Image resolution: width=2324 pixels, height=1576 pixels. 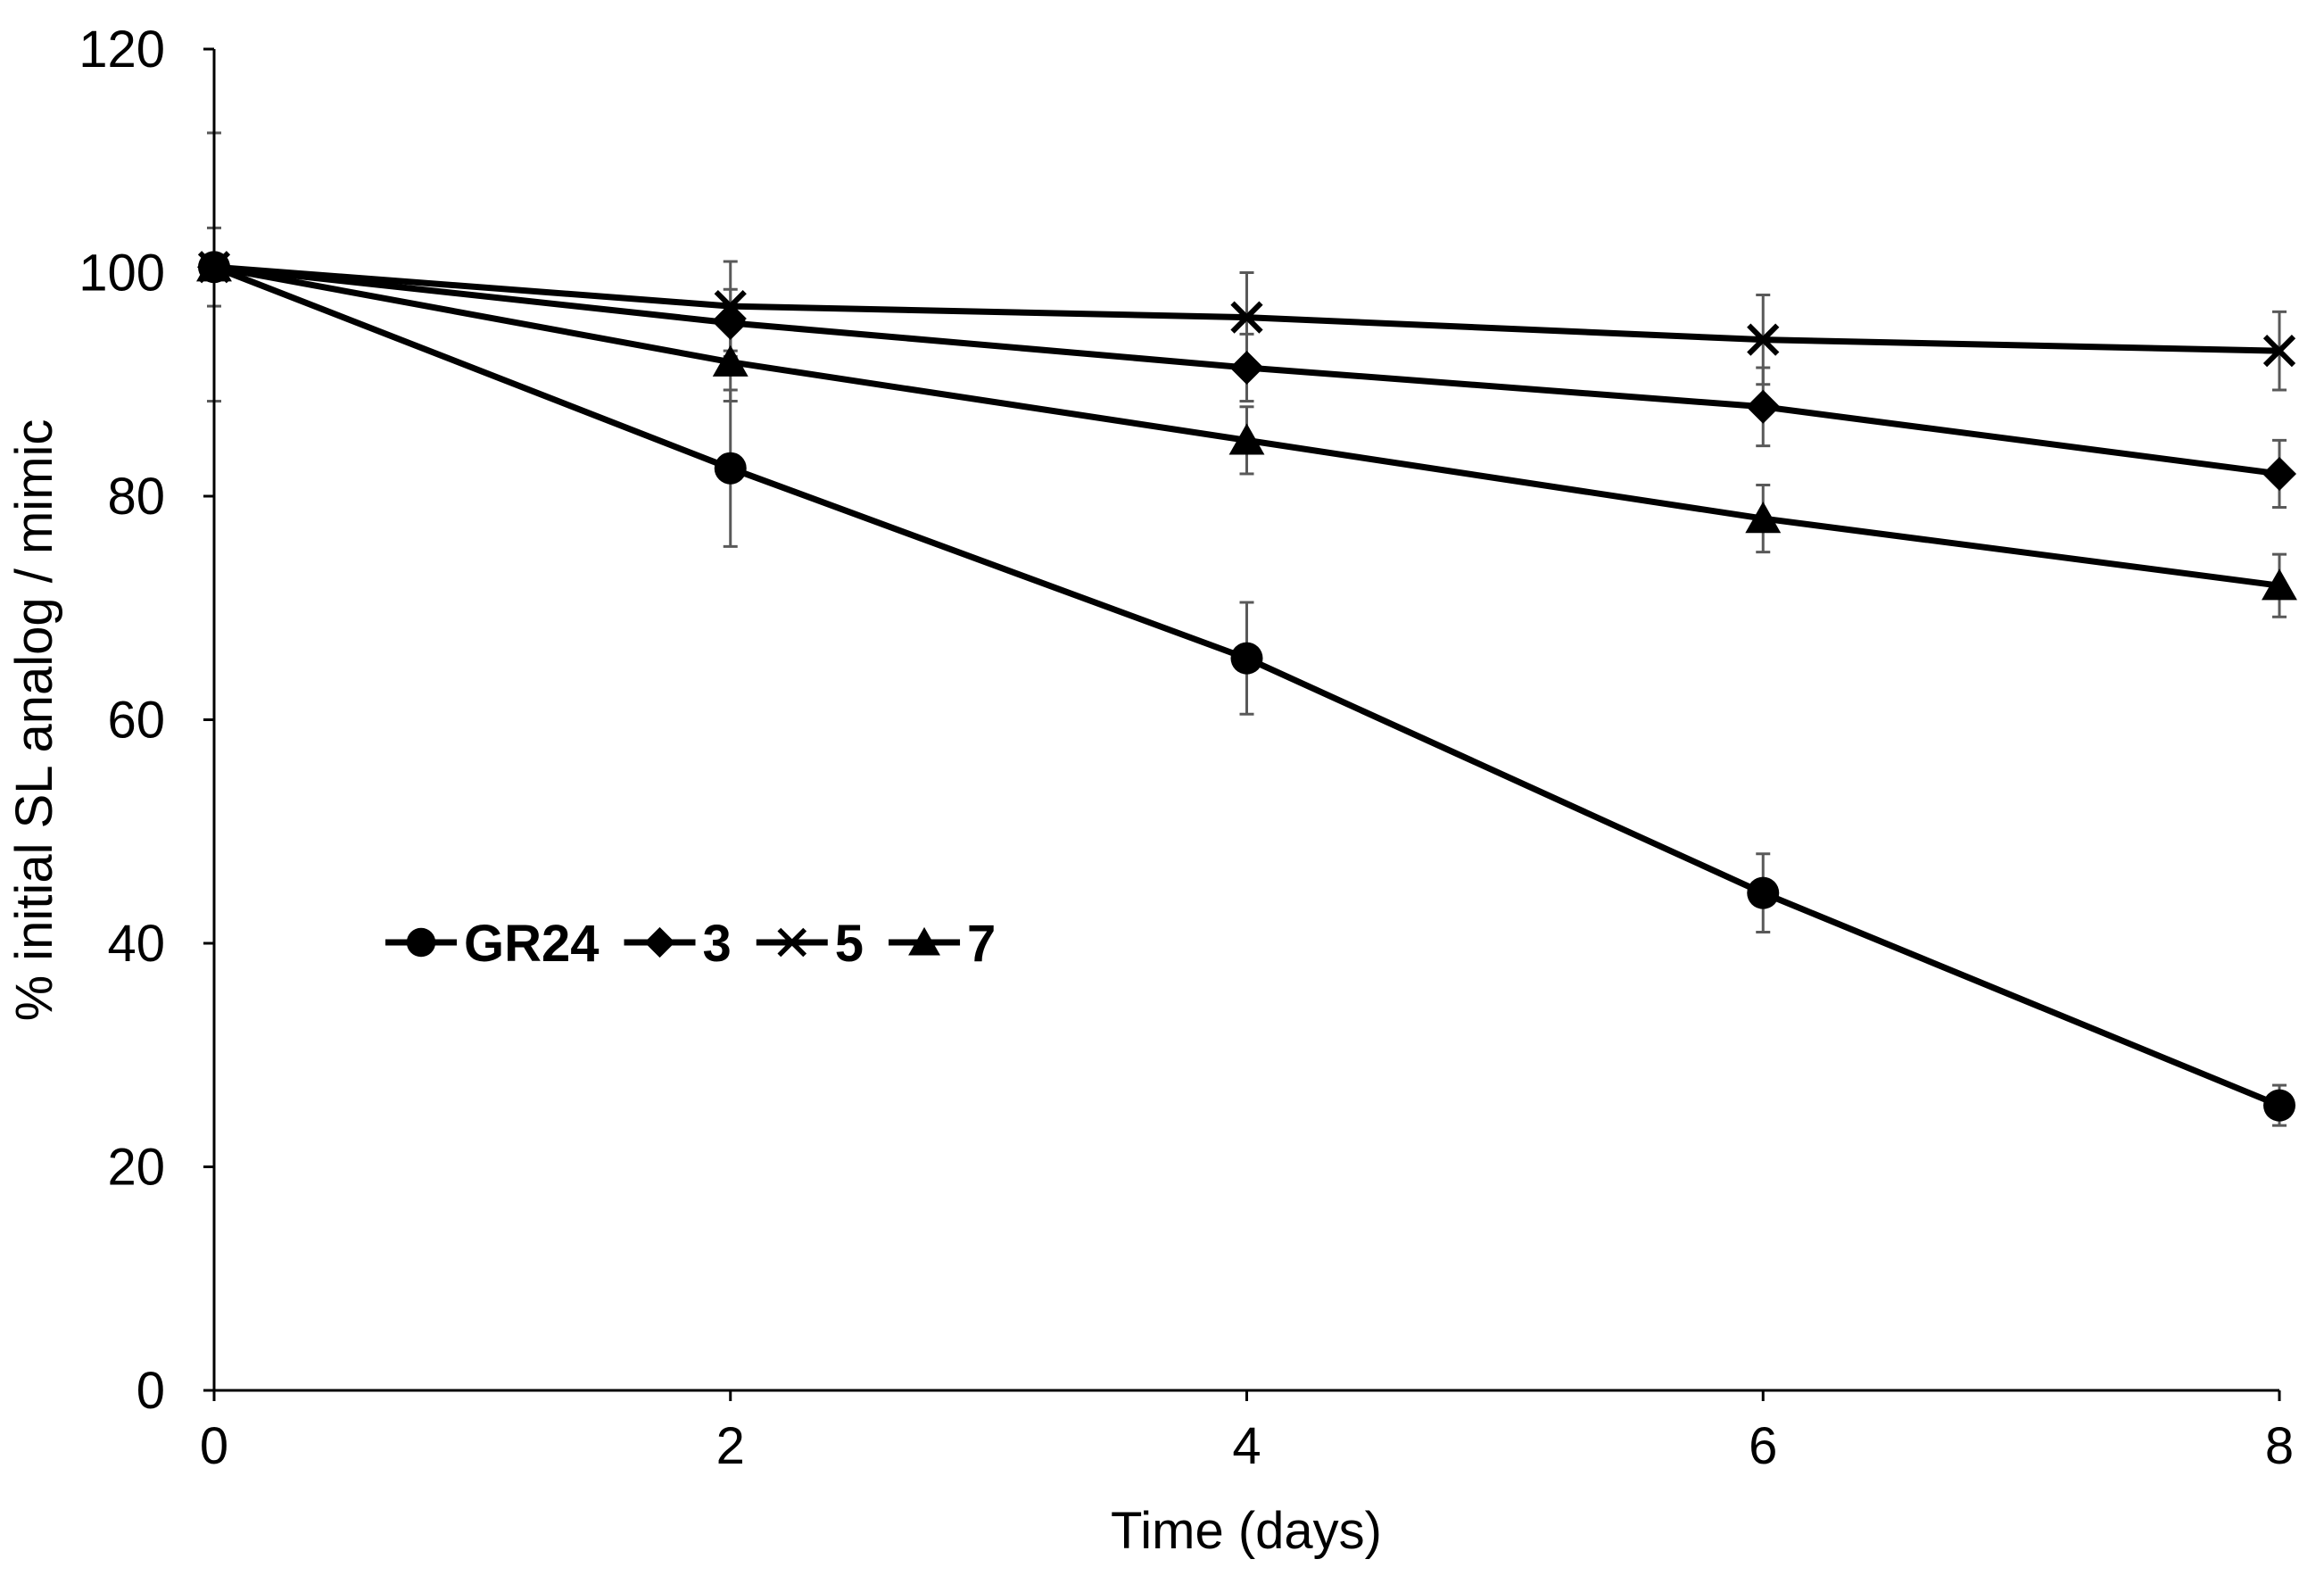 What do you see at coordinates (850, 944) in the screenshot?
I see `legend-label: 5` at bounding box center [850, 944].